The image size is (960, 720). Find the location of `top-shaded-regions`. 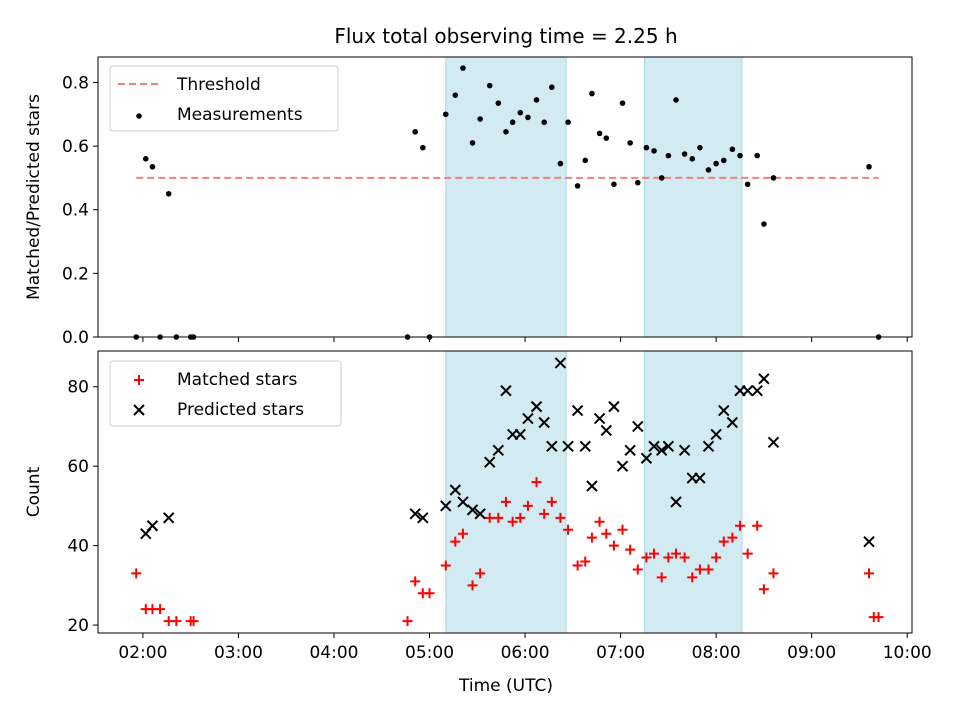

top-shaded-regions is located at coordinates (594, 197).